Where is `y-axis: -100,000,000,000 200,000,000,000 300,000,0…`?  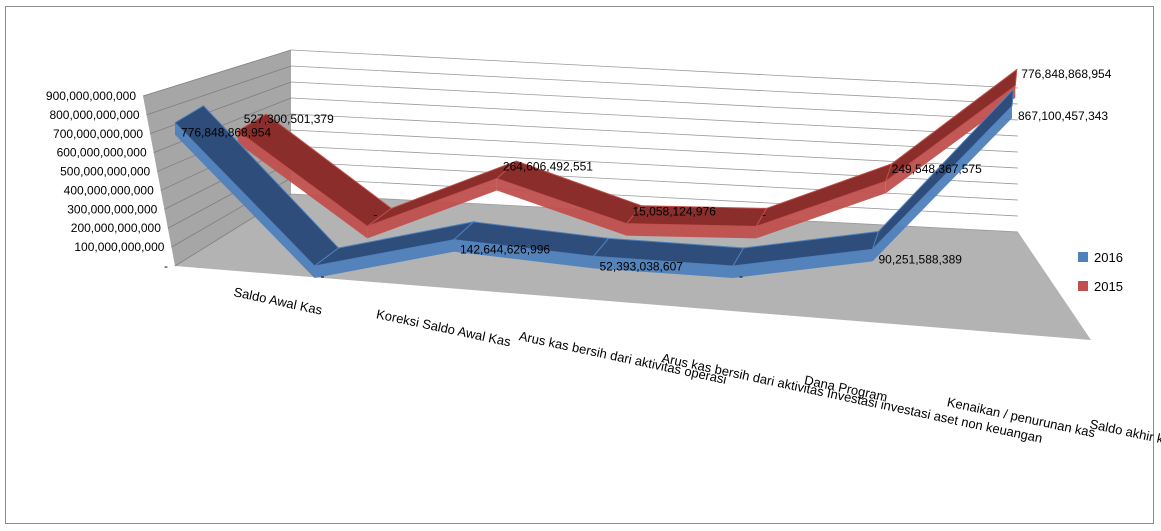
y-axis: -100,000,000,000 200,000,000,000 300,000,0… is located at coordinates (107, 181).